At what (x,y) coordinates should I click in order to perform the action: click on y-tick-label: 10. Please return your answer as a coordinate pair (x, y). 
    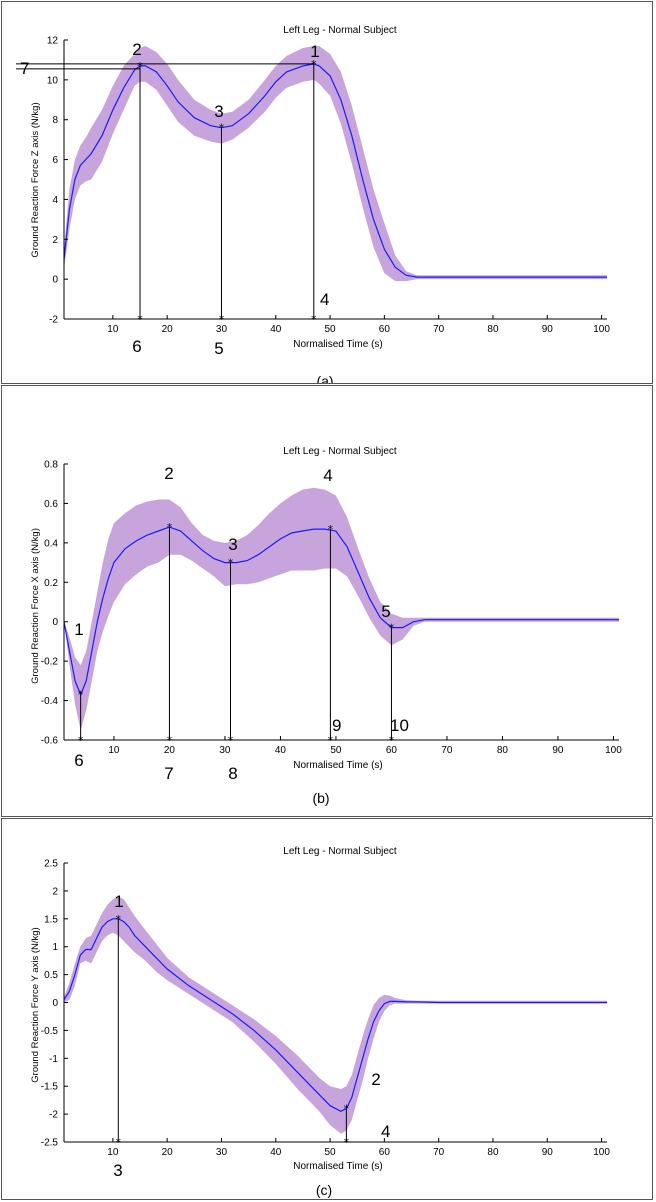
    Looking at the image, I should click on (53, 80).